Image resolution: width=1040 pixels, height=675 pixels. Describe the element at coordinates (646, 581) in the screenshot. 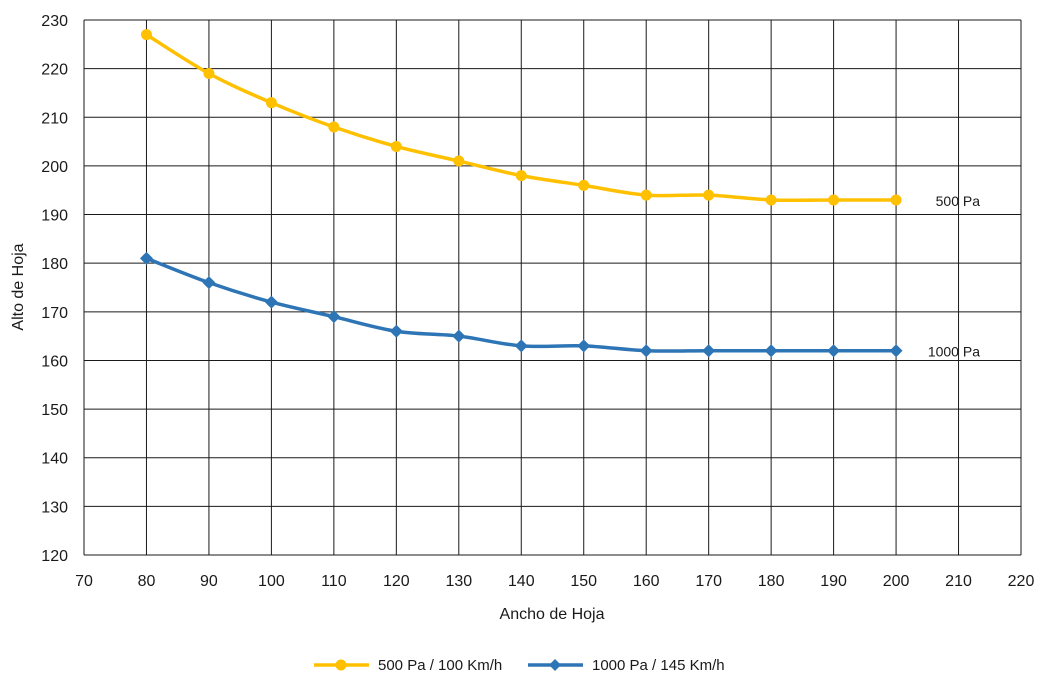

I see `x-tick-label: 160` at that location.